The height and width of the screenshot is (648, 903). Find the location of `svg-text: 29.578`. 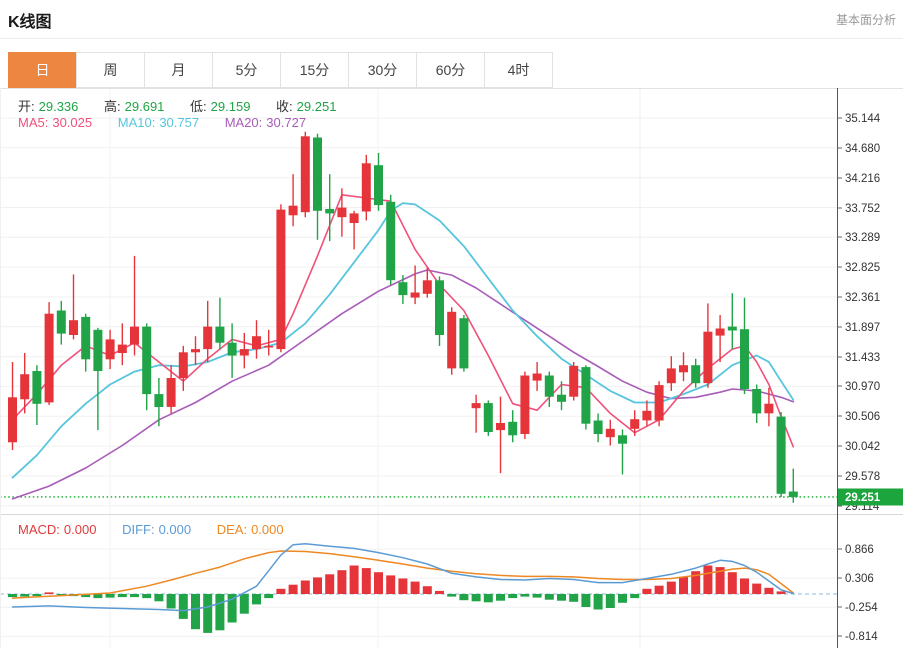

svg-text: 29.578 is located at coordinates (862, 477).